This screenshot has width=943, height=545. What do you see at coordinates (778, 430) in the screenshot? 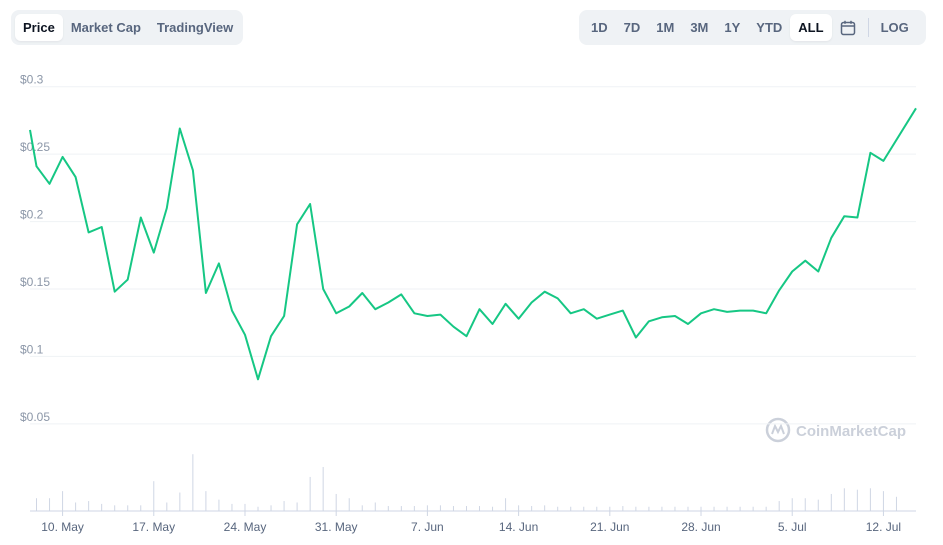
I see `coinmarketcap-logo-icon` at bounding box center [778, 430].